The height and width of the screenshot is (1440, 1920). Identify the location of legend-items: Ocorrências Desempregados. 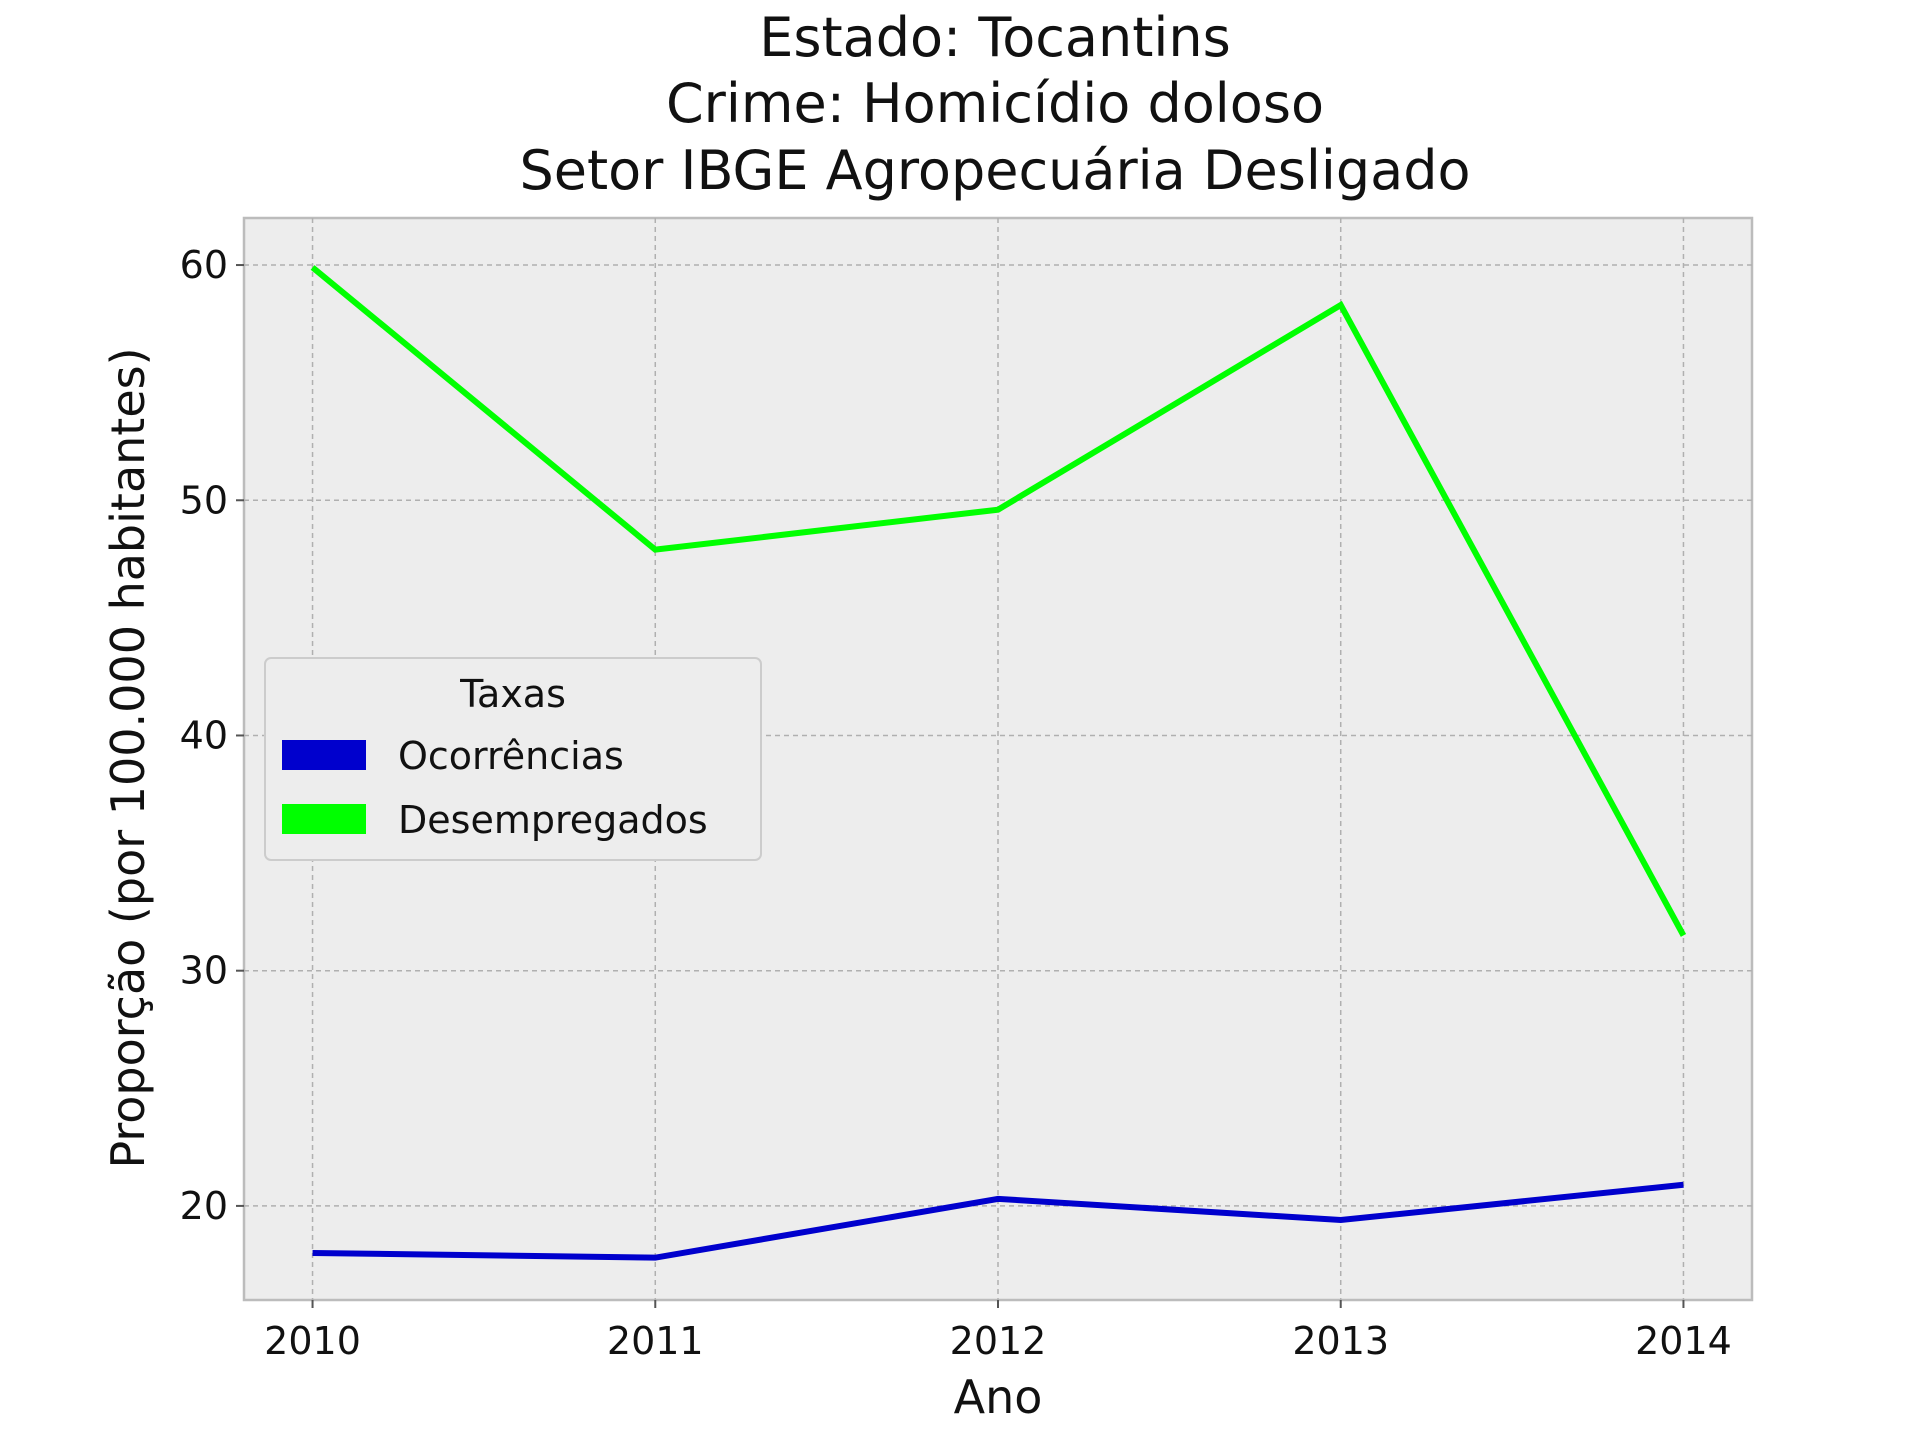
(495, 788).